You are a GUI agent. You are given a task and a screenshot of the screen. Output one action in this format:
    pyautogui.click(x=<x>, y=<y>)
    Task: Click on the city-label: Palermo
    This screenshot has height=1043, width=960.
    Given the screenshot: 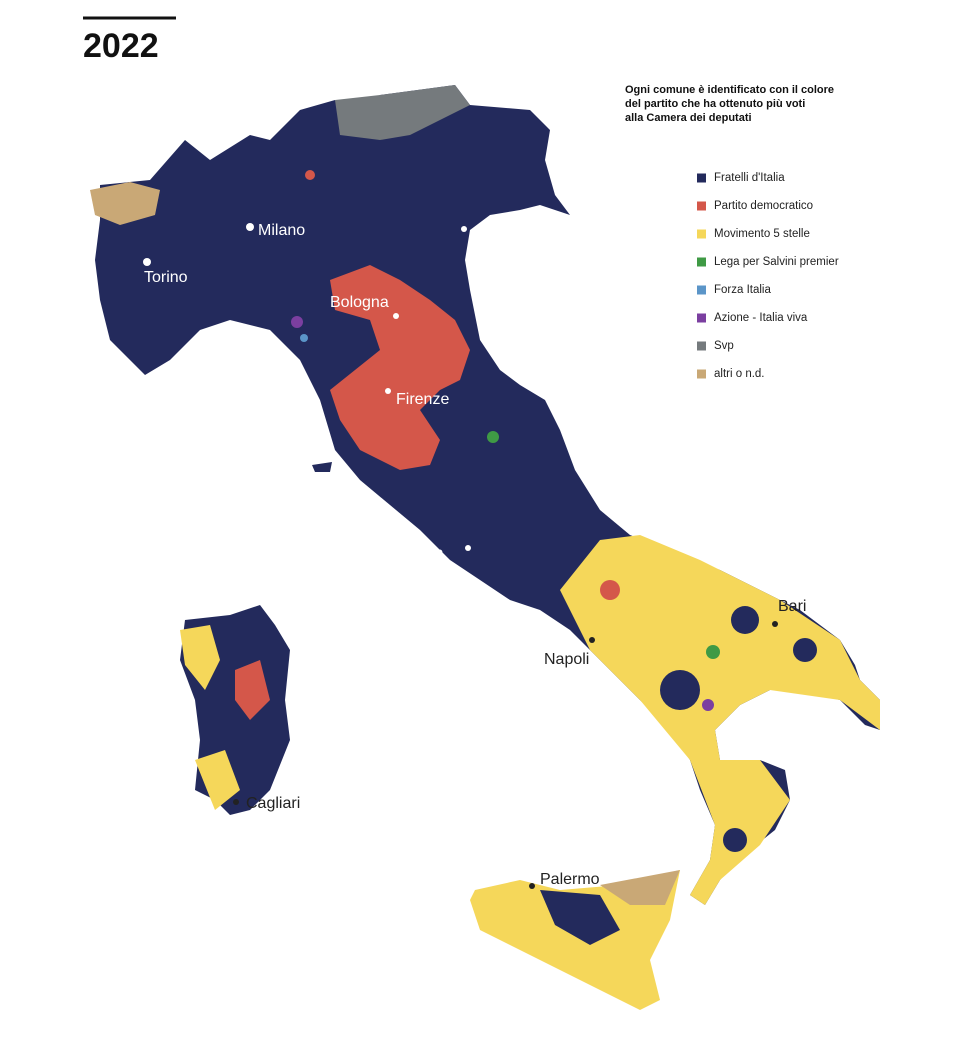 What is the action you would take?
    pyautogui.click(x=570, y=879)
    